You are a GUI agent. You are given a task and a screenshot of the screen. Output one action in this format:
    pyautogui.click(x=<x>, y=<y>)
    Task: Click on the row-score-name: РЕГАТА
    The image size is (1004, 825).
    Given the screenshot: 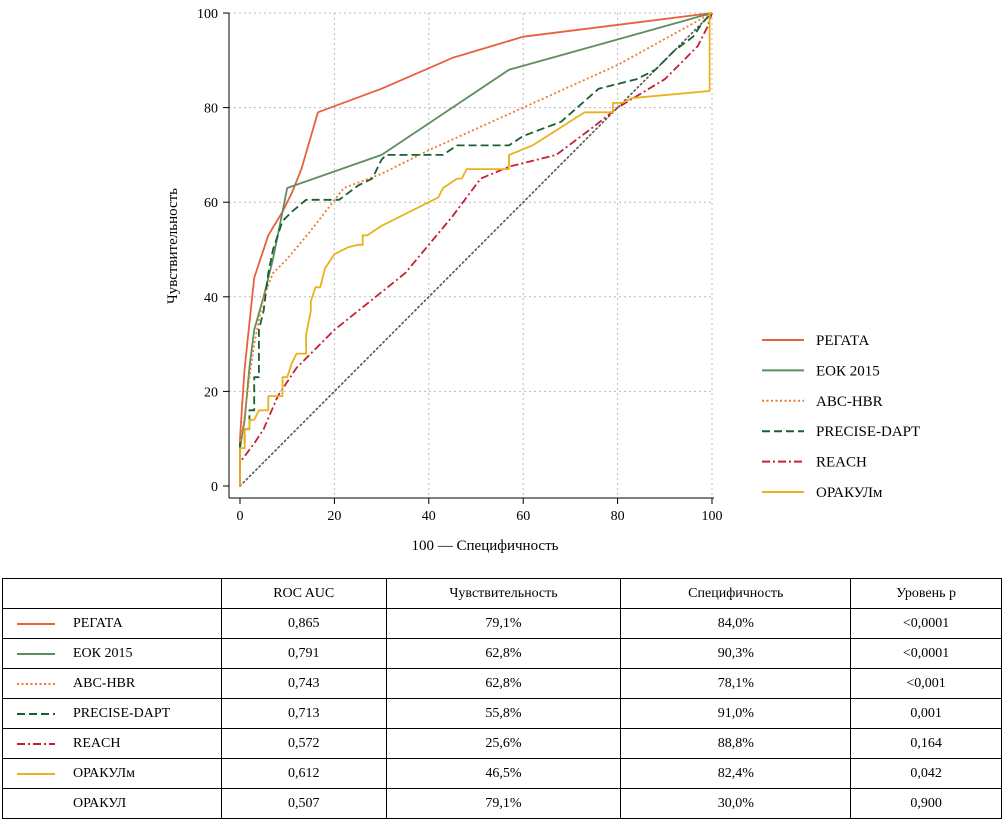 What is the action you would take?
    pyautogui.click(x=98, y=623)
    